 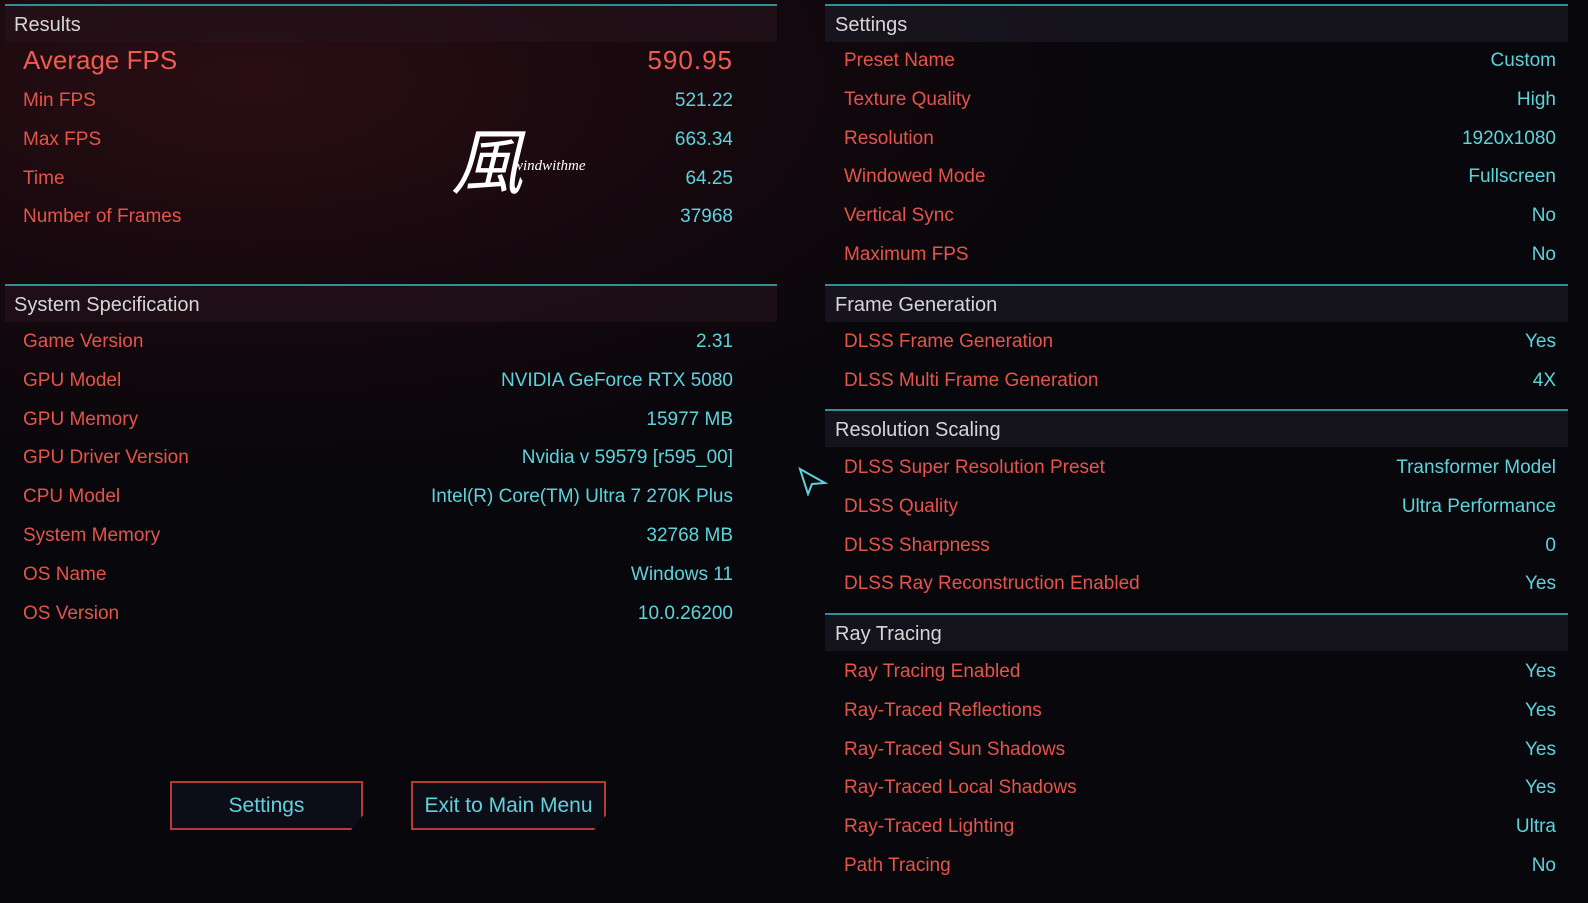 I want to click on ray-traced-sun-shadows-row: Ray-Traced Sun Shadows Yes, so click(x=1200, y=750).